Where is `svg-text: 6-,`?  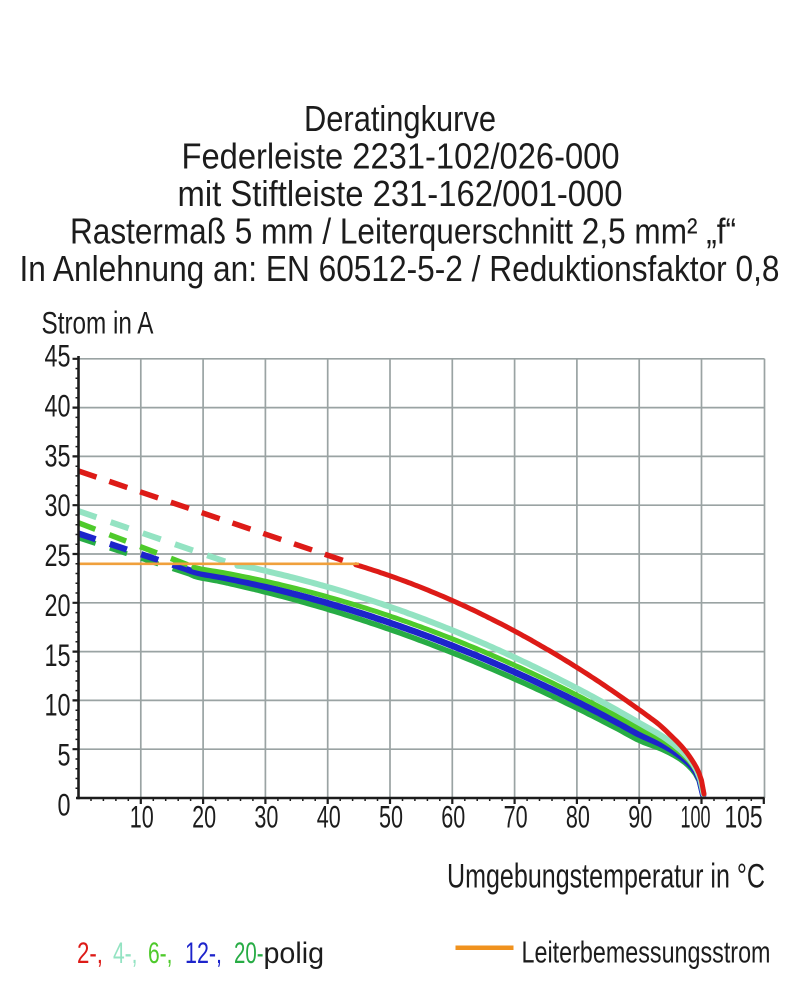
svg-text: 6-, is located at coordinates (160, 953).